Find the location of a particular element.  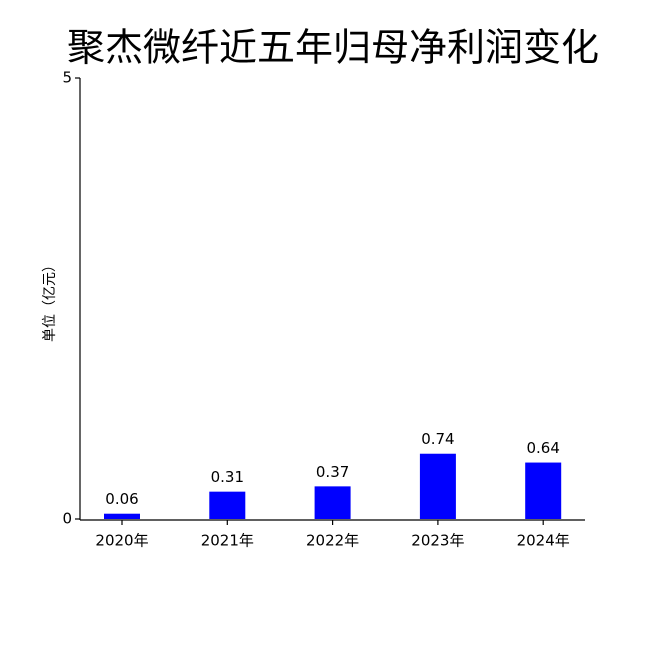

y-tick-label: 0 is located at coordinates (67, 519).